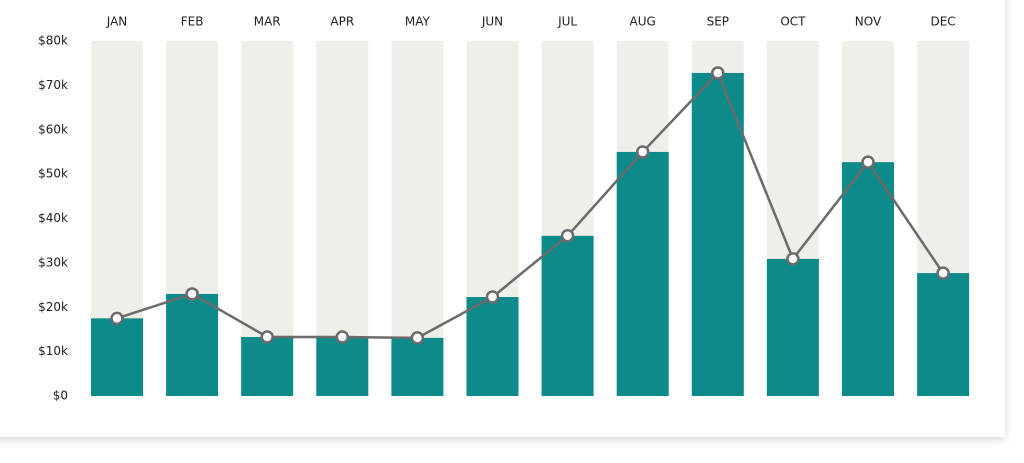 The height and width of the screenshot is (463, 1024). Describe the element at coordinates (793, 22) in the screenshot. I see `x-tick-label: OCT` at that location.